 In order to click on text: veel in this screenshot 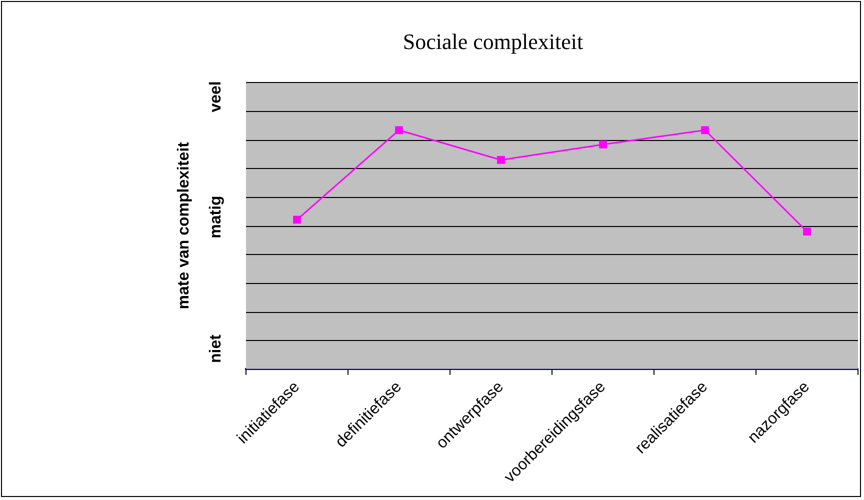, I will do `click(215, 96)`.